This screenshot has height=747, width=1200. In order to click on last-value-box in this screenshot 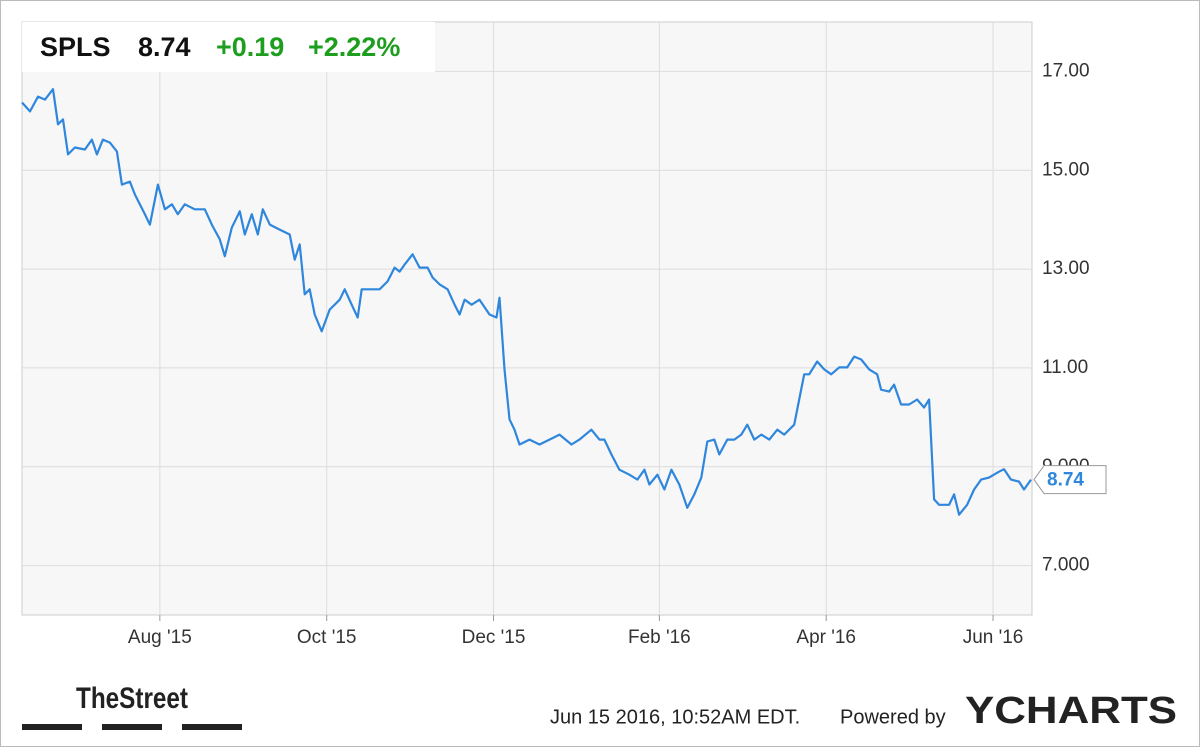, I will do `click(1070, 480)`.